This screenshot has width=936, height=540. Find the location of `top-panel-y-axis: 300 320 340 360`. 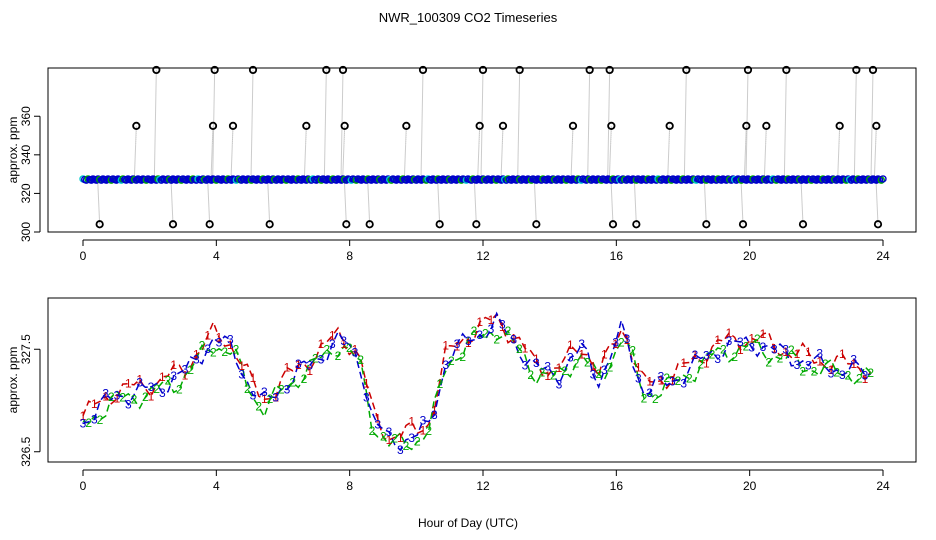

top-panel-y-axis: 300 320 340 360 is located at coordinates (30, 174).